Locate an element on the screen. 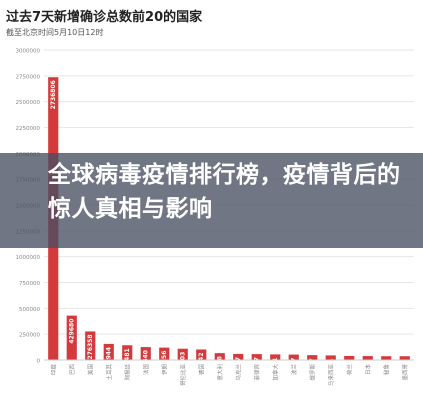  bar-value-label: 58637 is located at coordinates (238, 367).